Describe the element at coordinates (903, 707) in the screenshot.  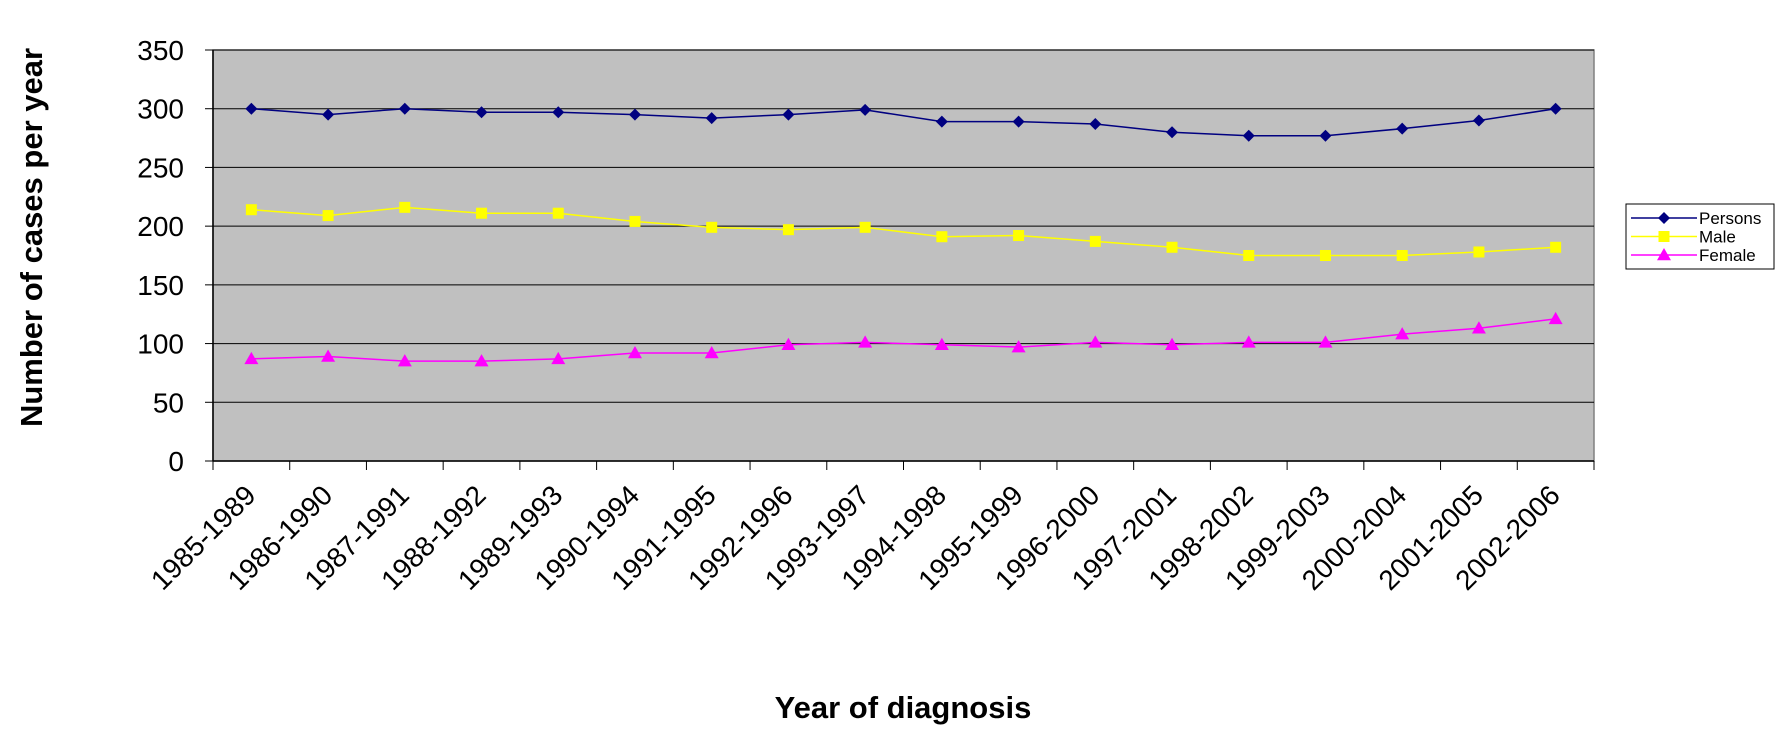
I see `x-axis-title: Year of diagnosis` at that location.